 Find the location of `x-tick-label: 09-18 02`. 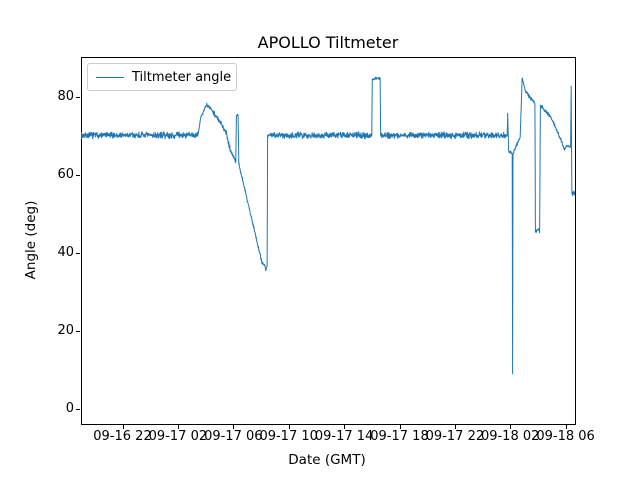

x-tick-label: 09-18 02 is located at coordinates (510, 436).